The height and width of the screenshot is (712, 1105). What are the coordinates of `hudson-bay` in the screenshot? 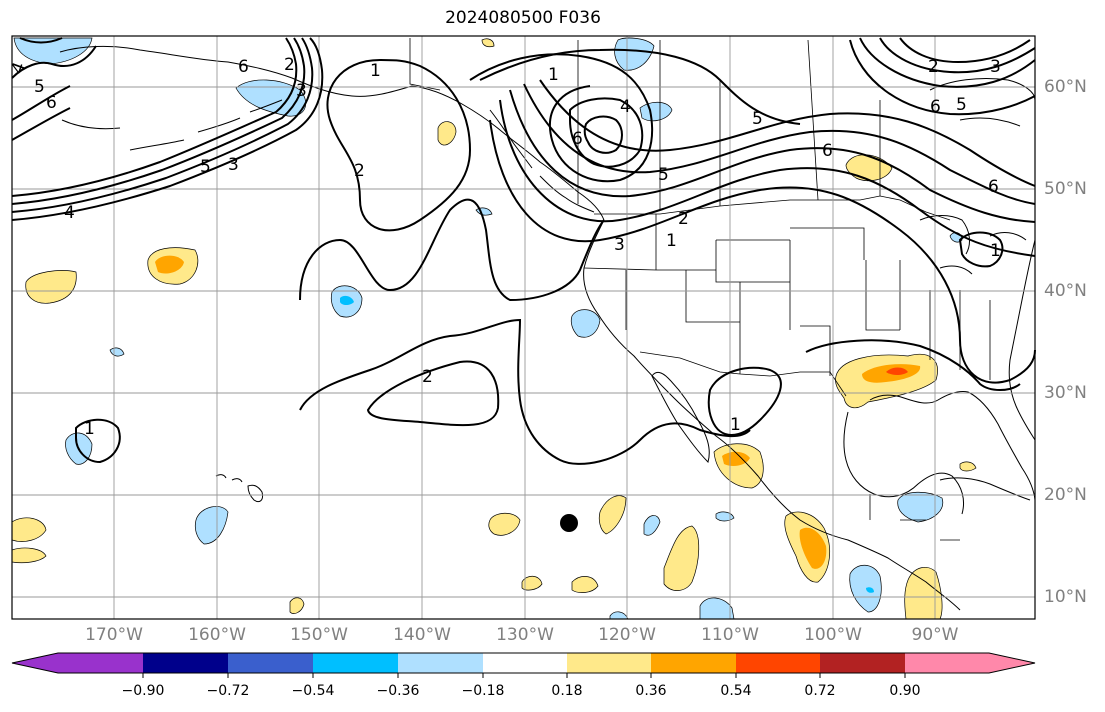 It's located at (982, 102).